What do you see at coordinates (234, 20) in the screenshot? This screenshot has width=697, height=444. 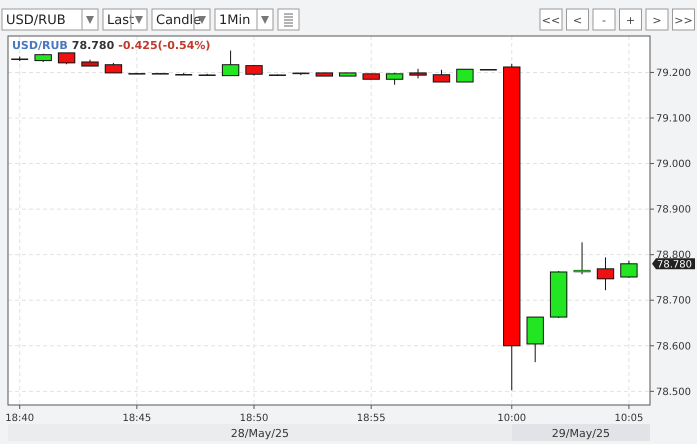 I see `text: 1Min` at bounding box center [234, 20].